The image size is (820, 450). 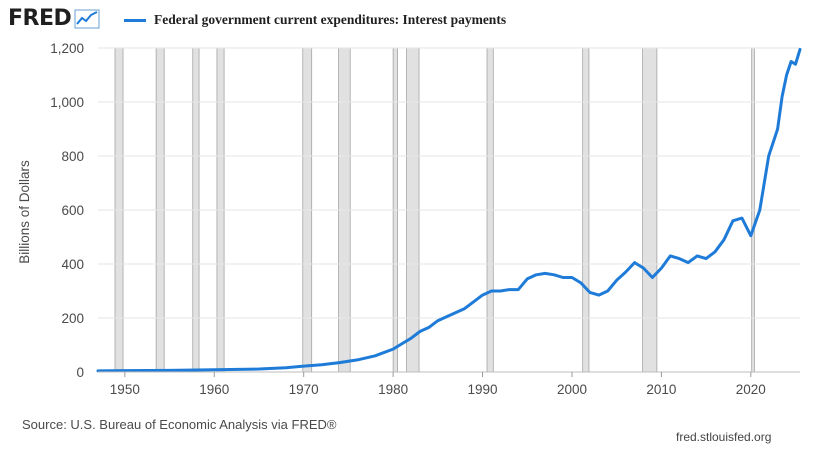 What do you see at coordinates (751, 389) in the screenshot?
I see `x-tick-label: 2020` at bounding box center [751, 389].